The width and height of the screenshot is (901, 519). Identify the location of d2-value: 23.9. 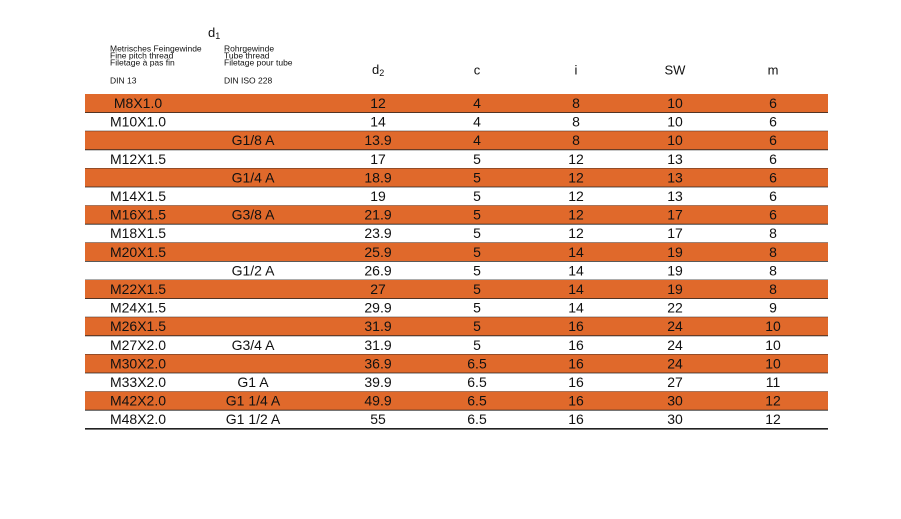
(377, 233).